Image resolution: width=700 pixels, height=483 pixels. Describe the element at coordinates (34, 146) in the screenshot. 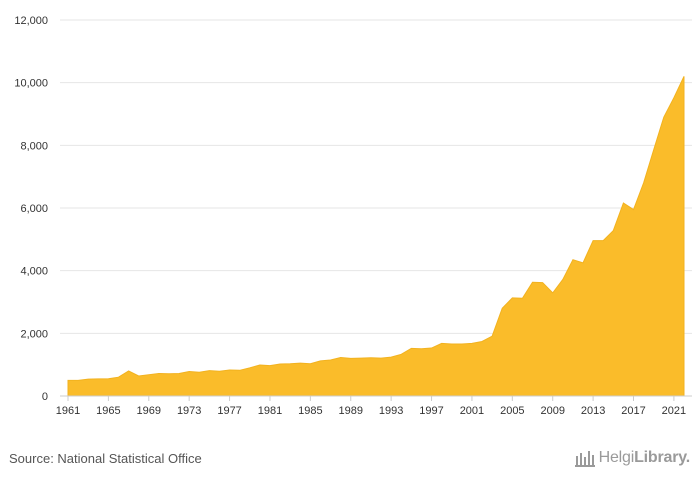

I see `y-tick-label: 8,000` at that location.